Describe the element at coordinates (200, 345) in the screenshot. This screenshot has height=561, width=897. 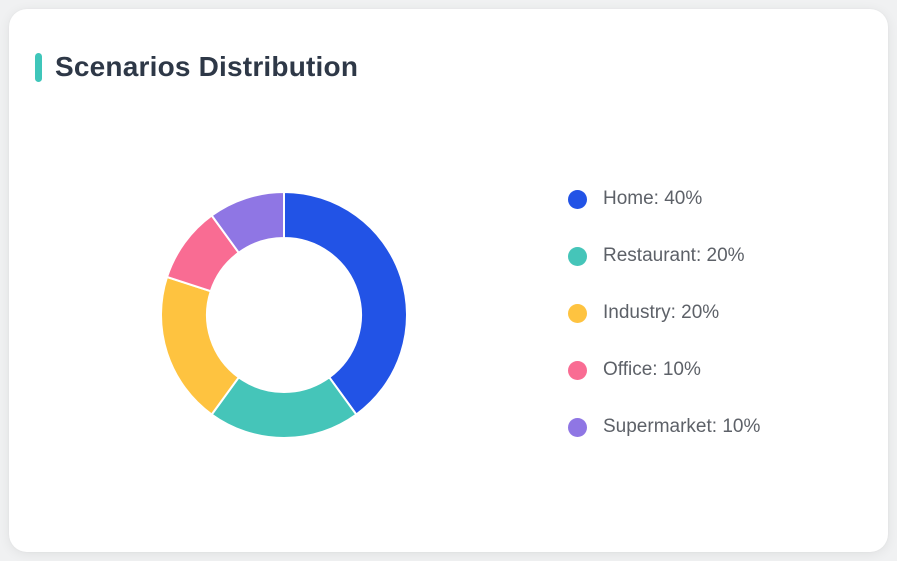
I see `donut-slice-industry` at that location.